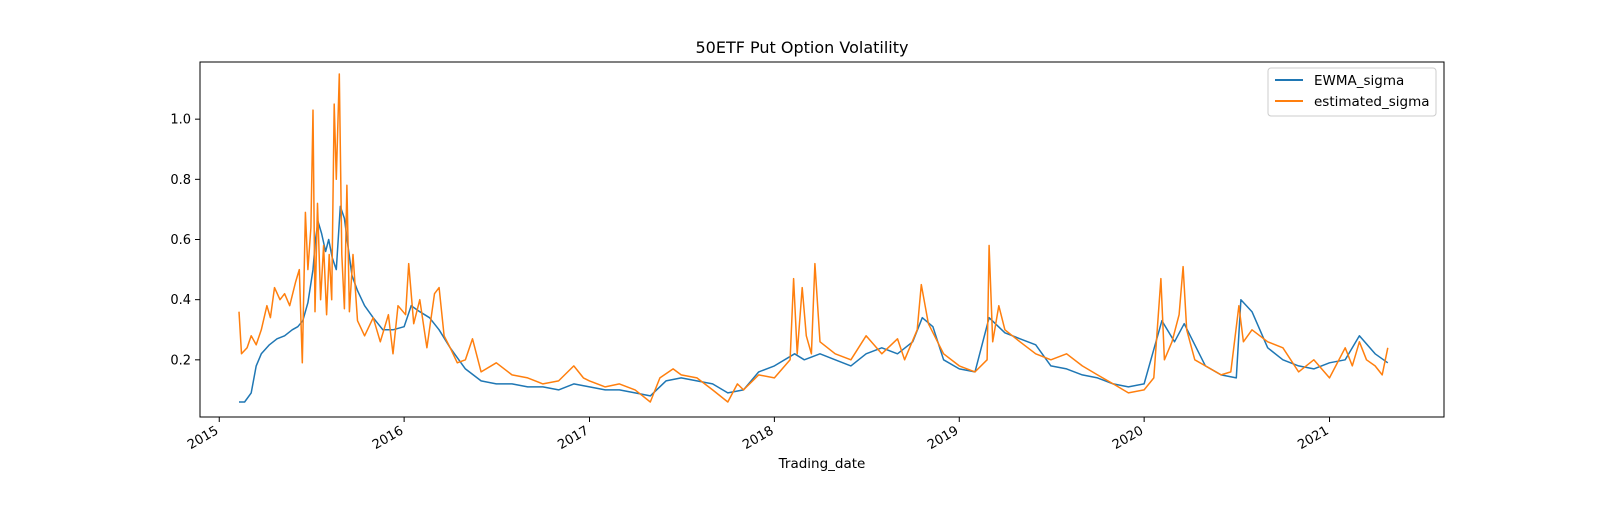 The height and width of the screenshot is (521, 1601). What do you see at coordinates (180, 240) in the screenshot?
I see `y-tick-label: 0.6` at bounding box center [180, 240].